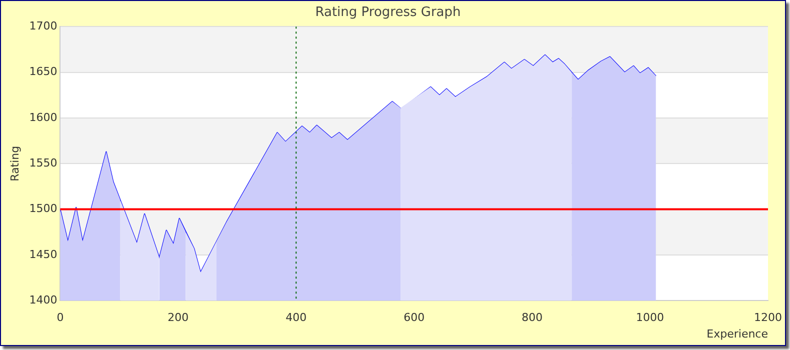  I want to click on x-tick-label: 200, so click(178, 317).